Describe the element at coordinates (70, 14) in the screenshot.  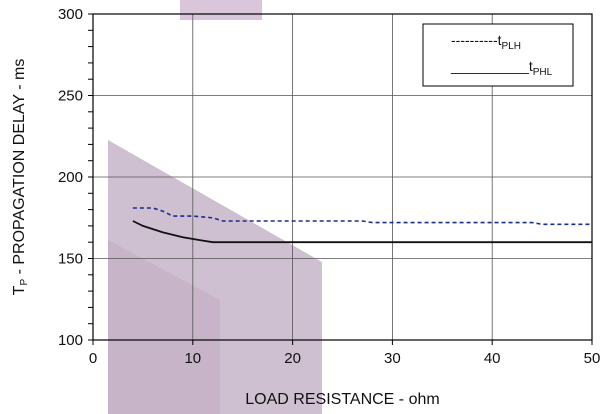
I see `y-tick-label: 300` at that location.